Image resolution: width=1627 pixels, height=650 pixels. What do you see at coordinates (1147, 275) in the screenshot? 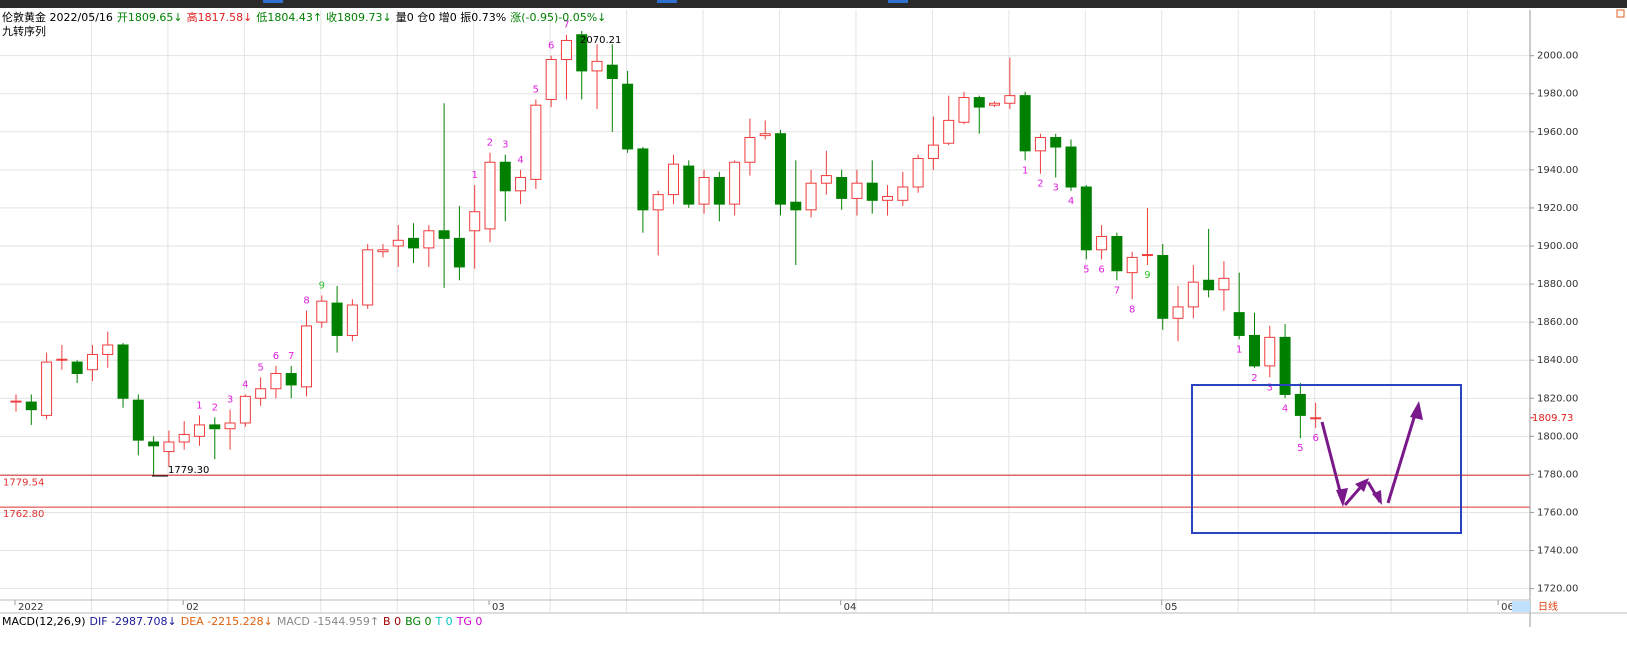
I see `td-count: 9` at bounding box center [1147, 275].